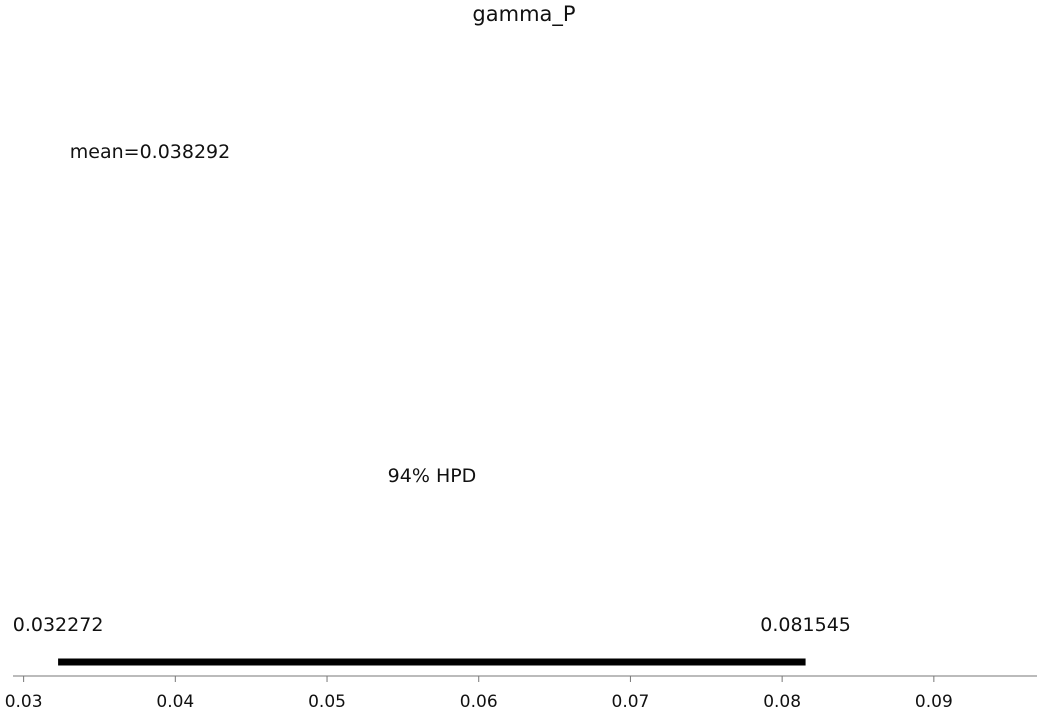 The width and height of the screenshot is (1040, 719). What do you see at coordinates (327, 702) in the screenshot?
I see `x-tick-label: 0.05` at bounding box center [327, 702].